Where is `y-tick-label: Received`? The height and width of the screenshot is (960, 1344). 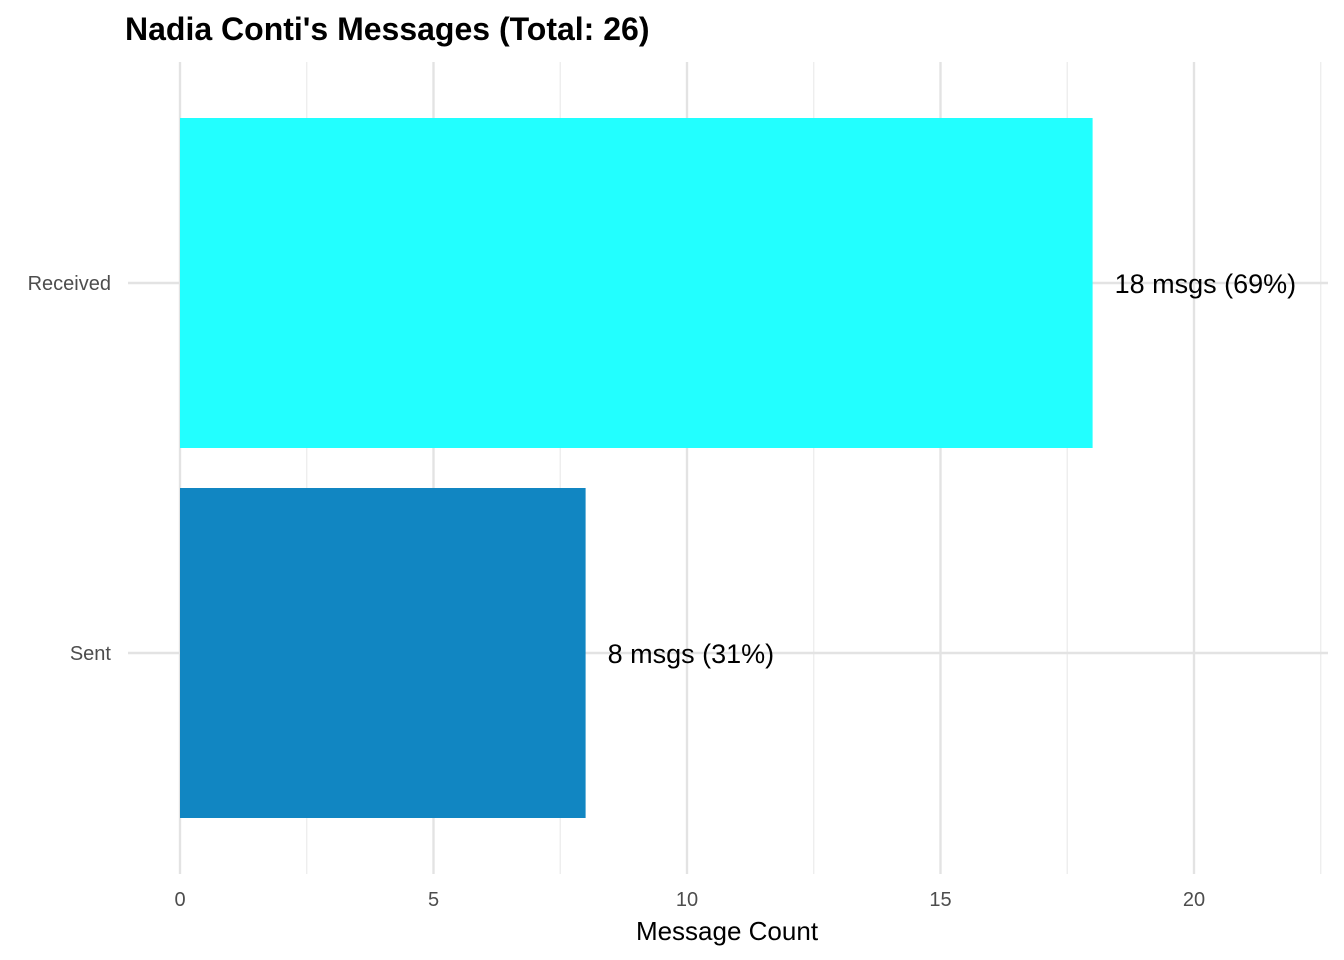
y-tick-label: Received is located at coordinates (69, 284).